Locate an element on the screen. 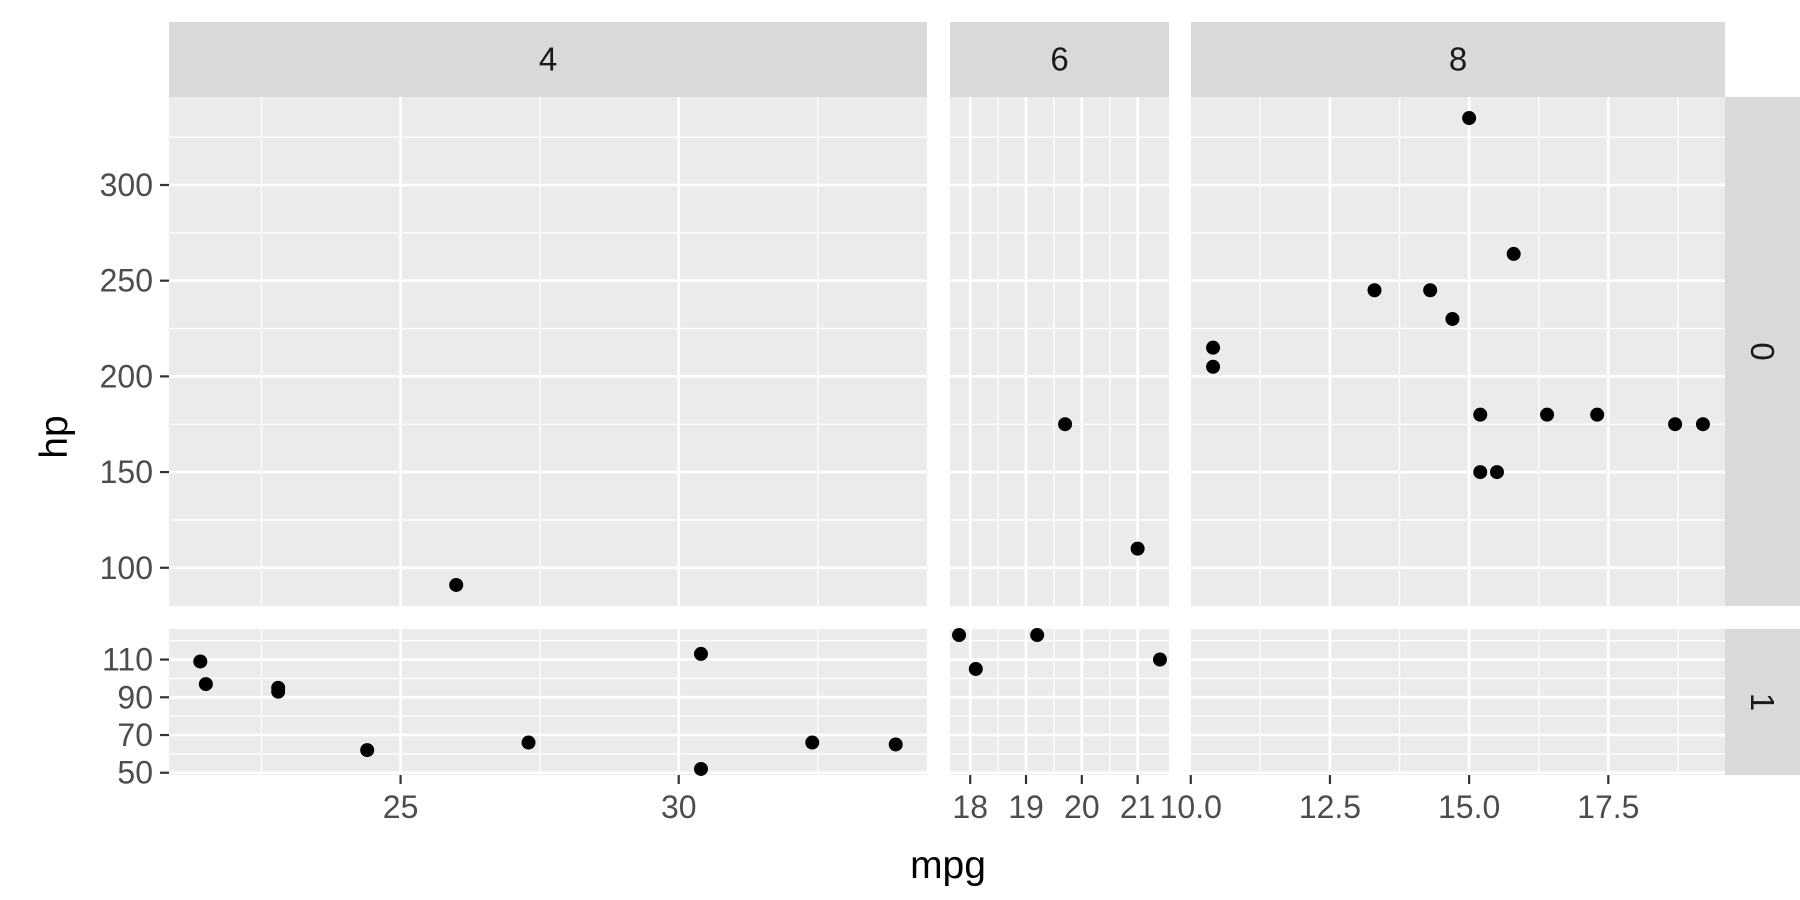  x-tick-label: 25 is located at coordinates (401, 807).